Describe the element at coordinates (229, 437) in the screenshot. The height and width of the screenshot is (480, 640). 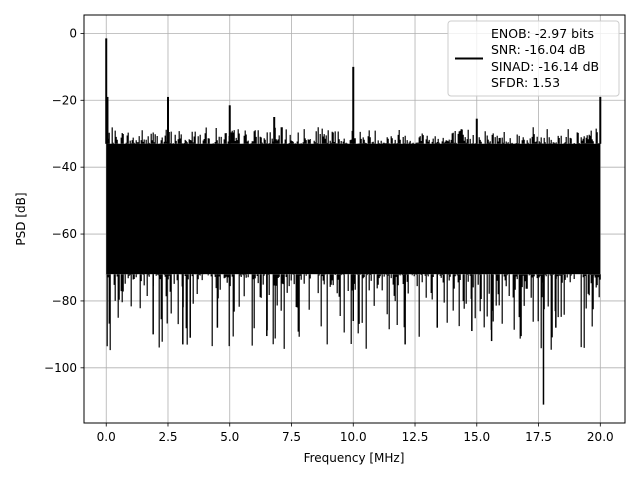
I see `x-tick-label: 5.0` at that location.